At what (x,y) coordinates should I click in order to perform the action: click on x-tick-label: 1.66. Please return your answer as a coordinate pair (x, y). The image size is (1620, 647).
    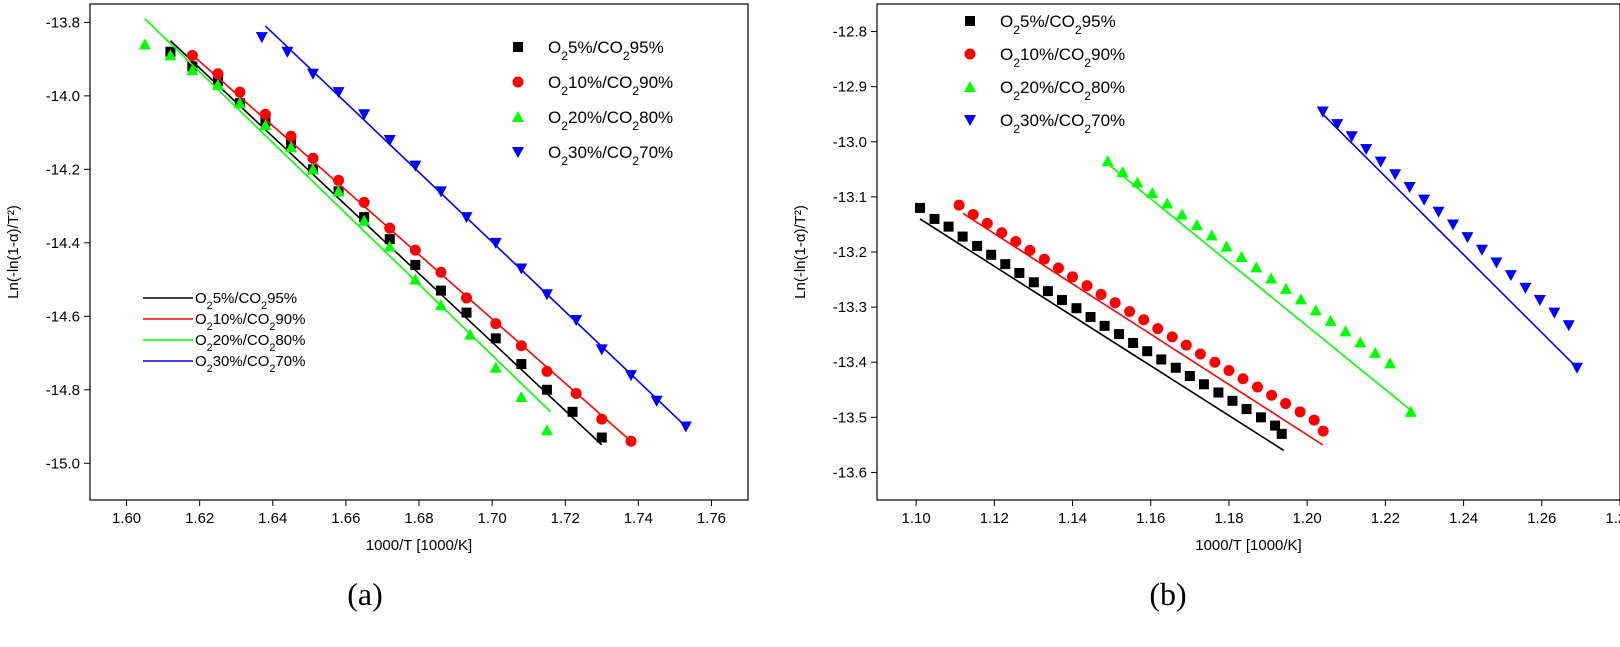
    Looking at the image, I should click on (345, 518).